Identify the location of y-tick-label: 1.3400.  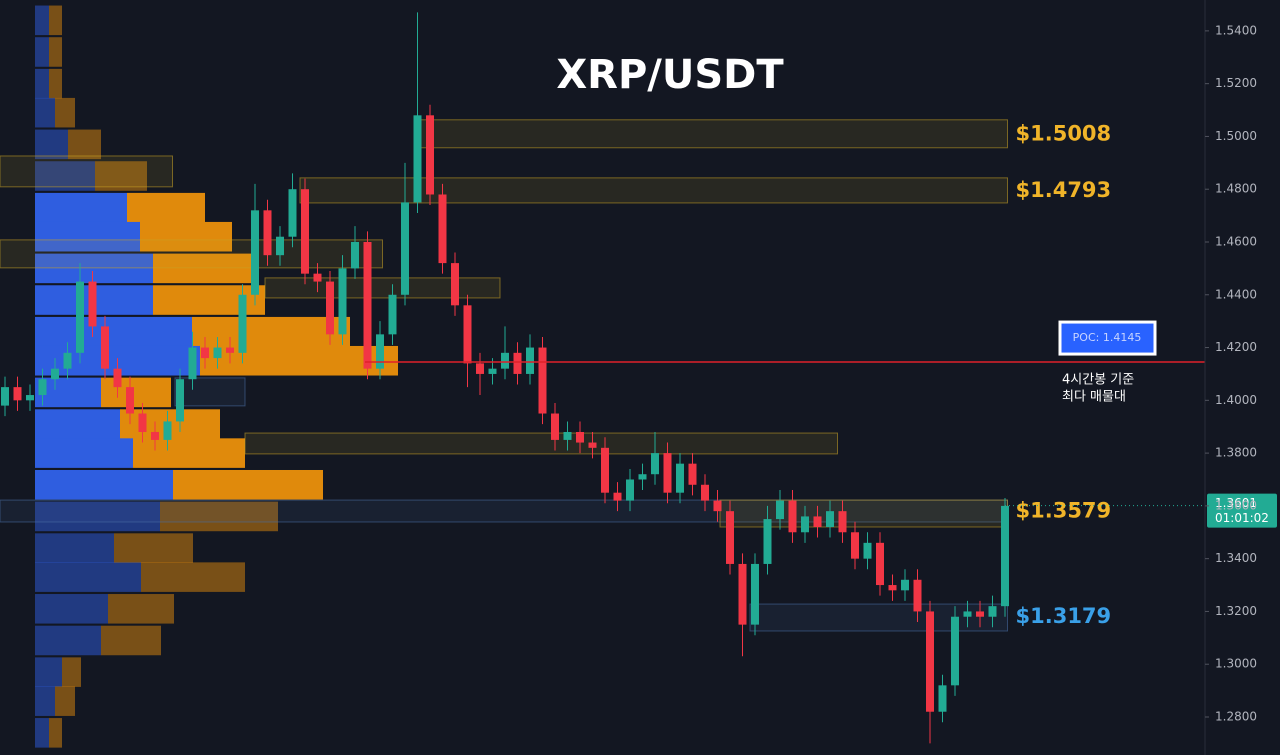
(1236, 558).